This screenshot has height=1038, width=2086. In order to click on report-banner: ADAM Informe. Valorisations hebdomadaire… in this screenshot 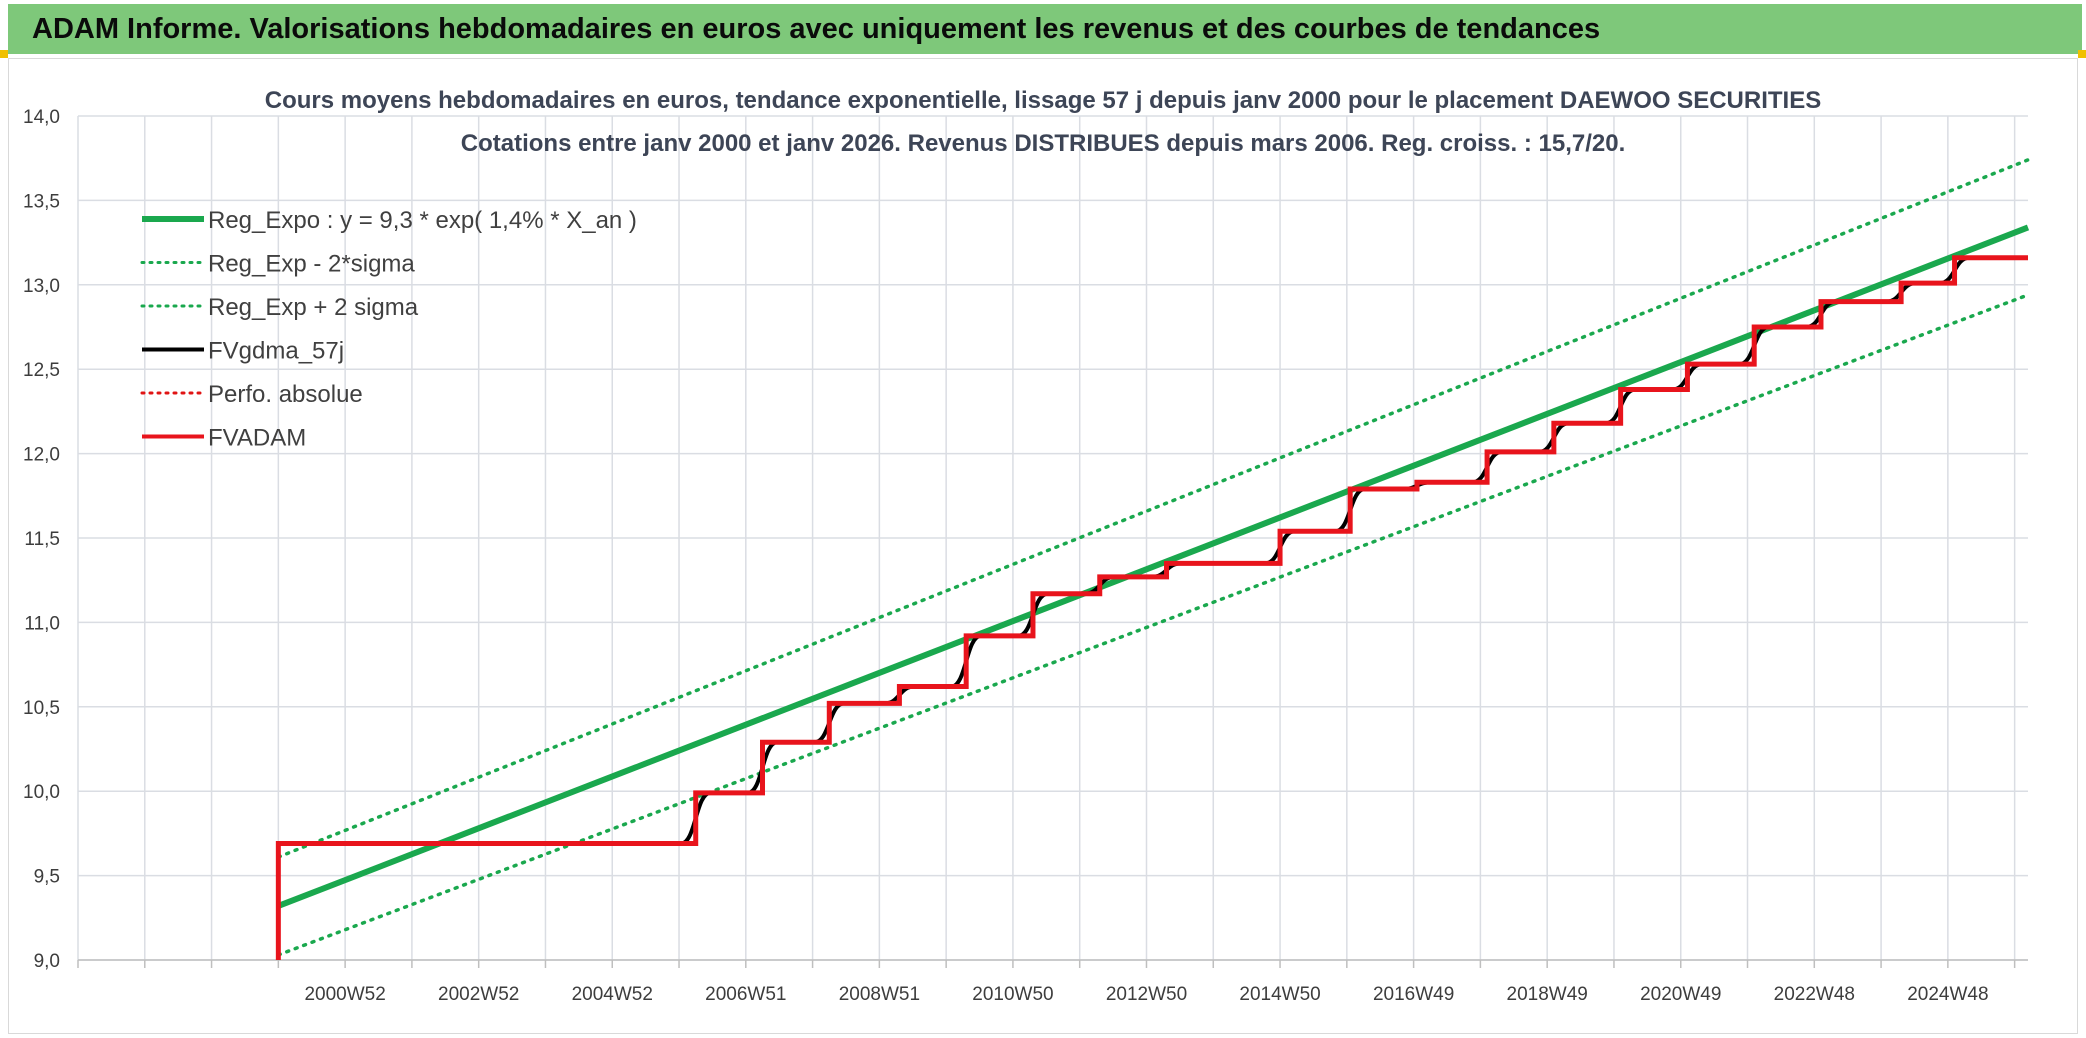, I will do `click(1045, 29)`.